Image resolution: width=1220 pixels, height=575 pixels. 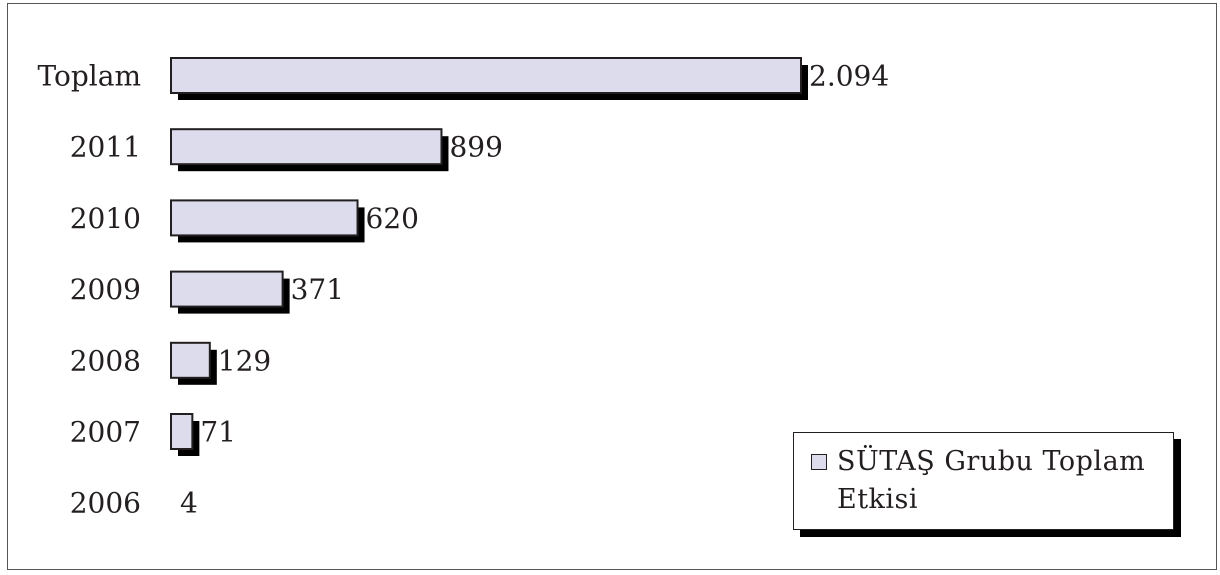 I want to click on value-label: 2.094, so click(x=849, y=76).